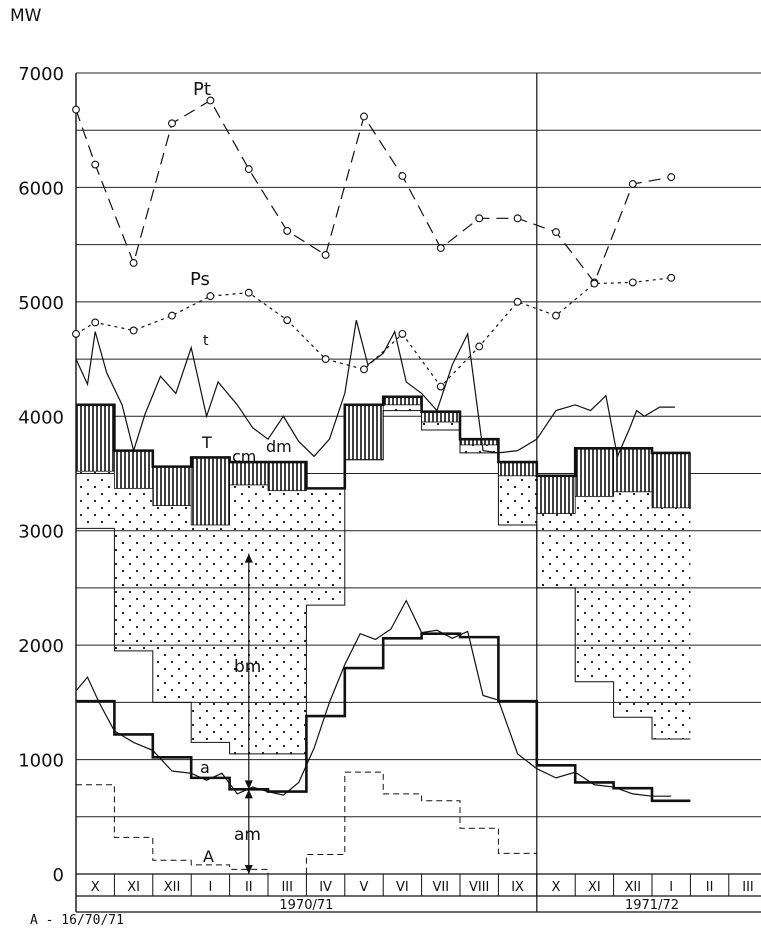 The image size is (761, 931). What do you see at coordinates (206, 442) in the screenshot?
I see `label-T: T` at bounding box center [206, 442].